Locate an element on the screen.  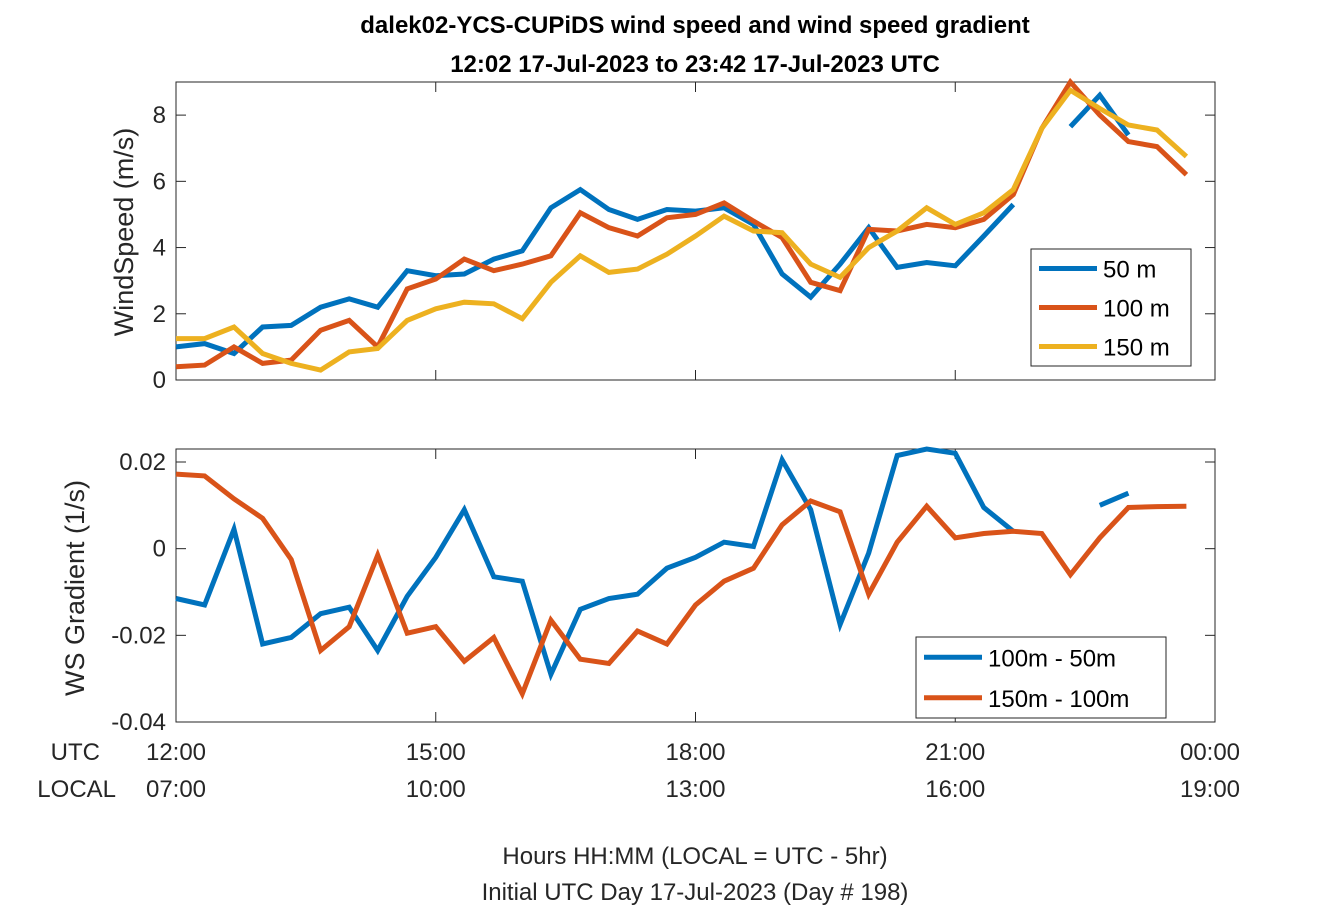
ws-ytick-label: 4 is located at coordinates (159, 248).